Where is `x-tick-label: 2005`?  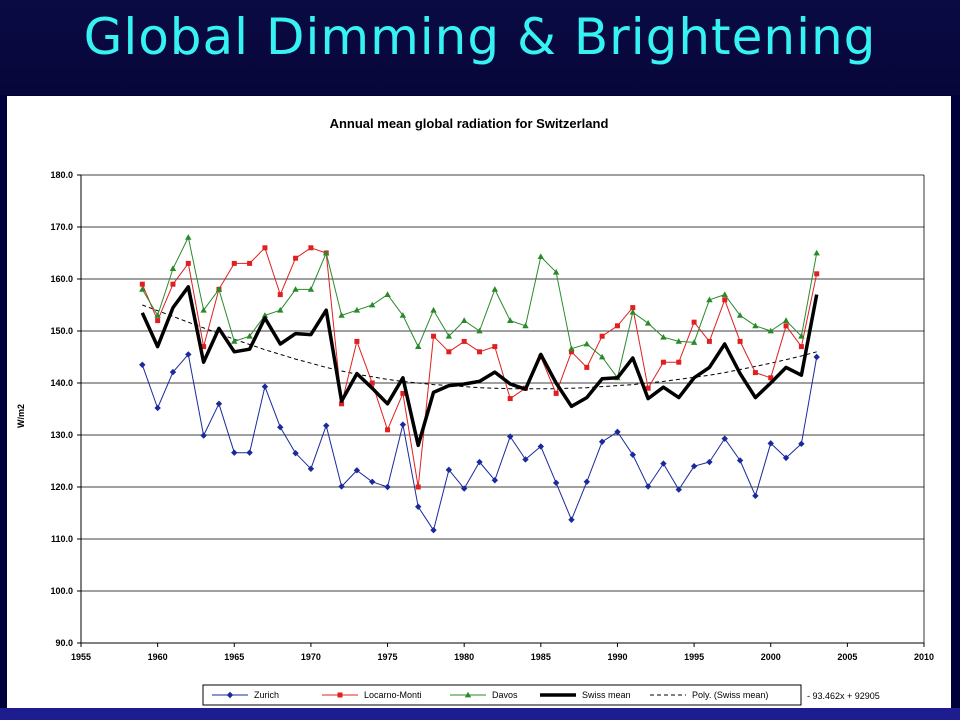 x-tick-label: 2005 is located at coordinates (847, 657).